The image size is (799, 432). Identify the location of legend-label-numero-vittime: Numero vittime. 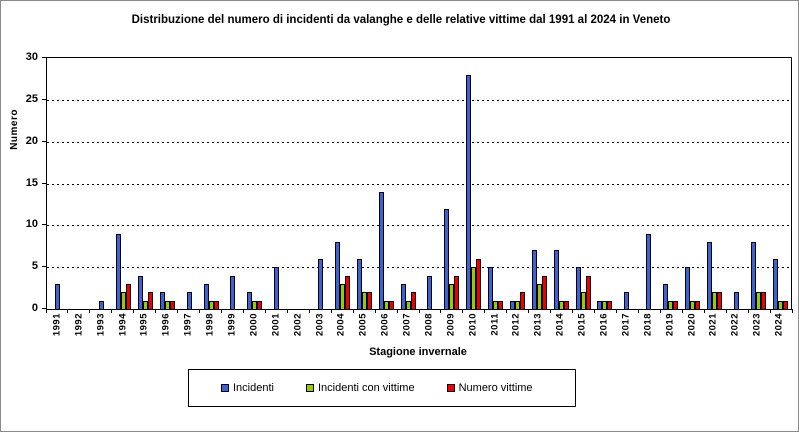
(495, 388).